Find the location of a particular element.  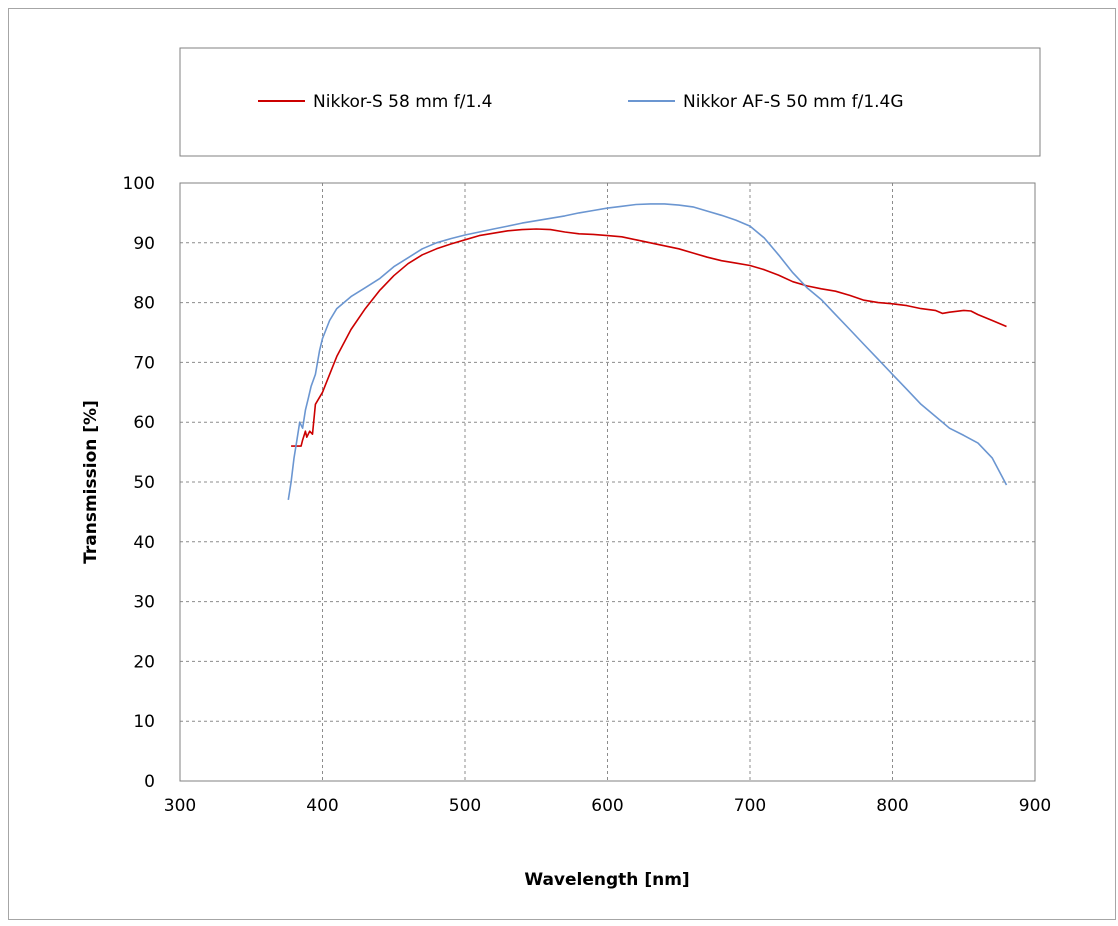

legend-label-series-1: Nikkor AF-S 50 mm f/1.4G is located at coordinates (793, 102).